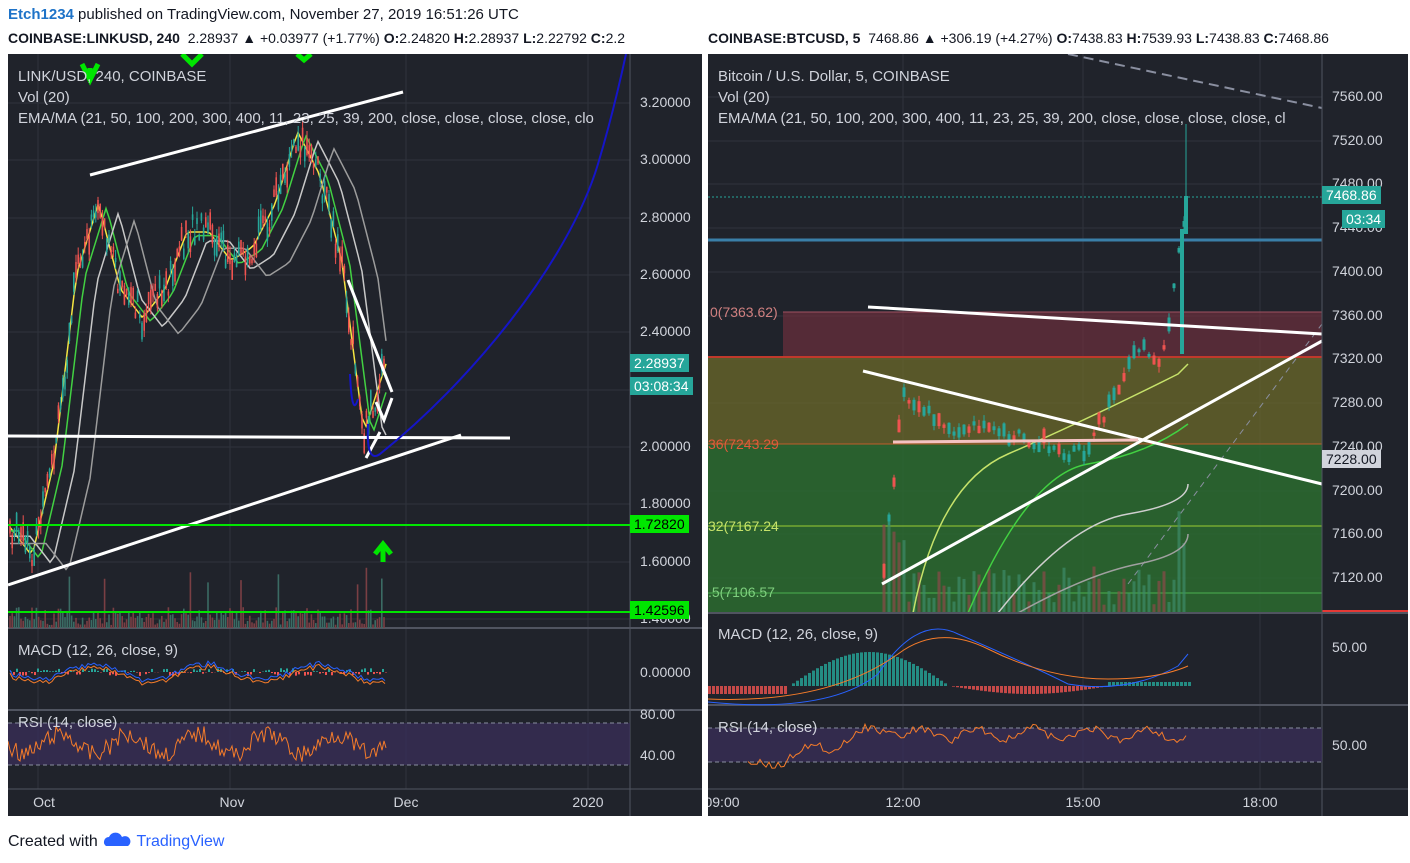  I want to click on tradingview-cloud-icon, so click(117, 839).